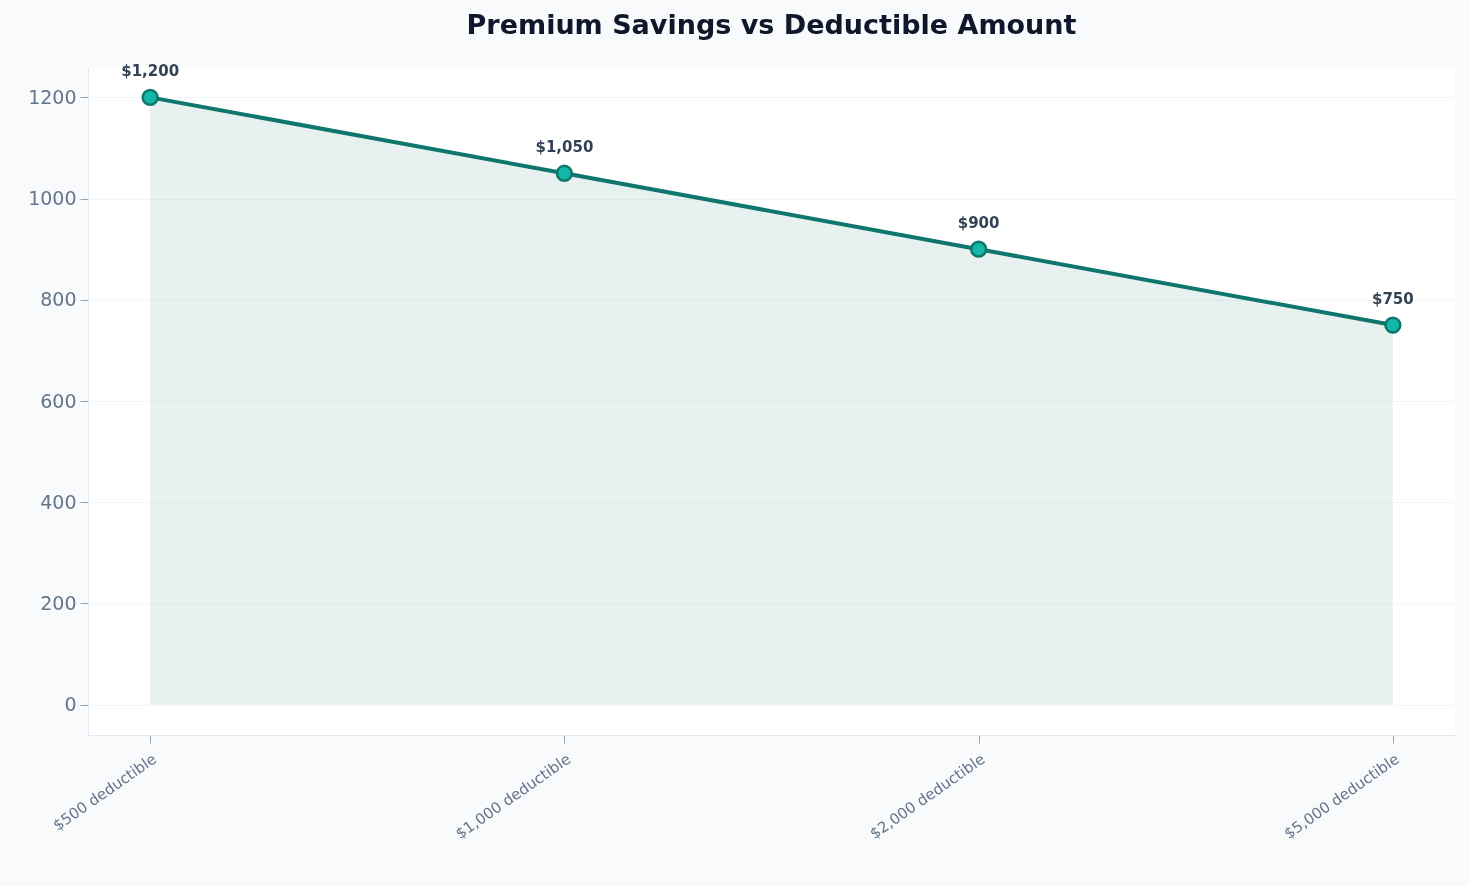 The width and height of the screenshot is (1469, 886). What do you see at coordinates (564, 147) in the screenshot?
I see `data-label: $1,050` at bounding box center [564, 147].